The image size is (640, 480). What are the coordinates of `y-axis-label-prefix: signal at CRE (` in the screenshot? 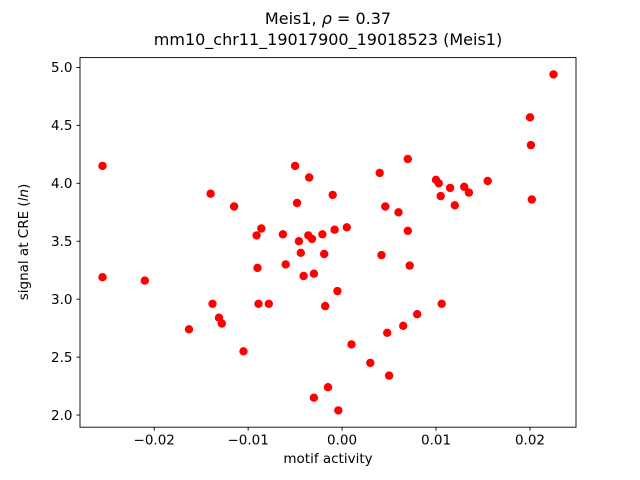 It's located at (24, 251).